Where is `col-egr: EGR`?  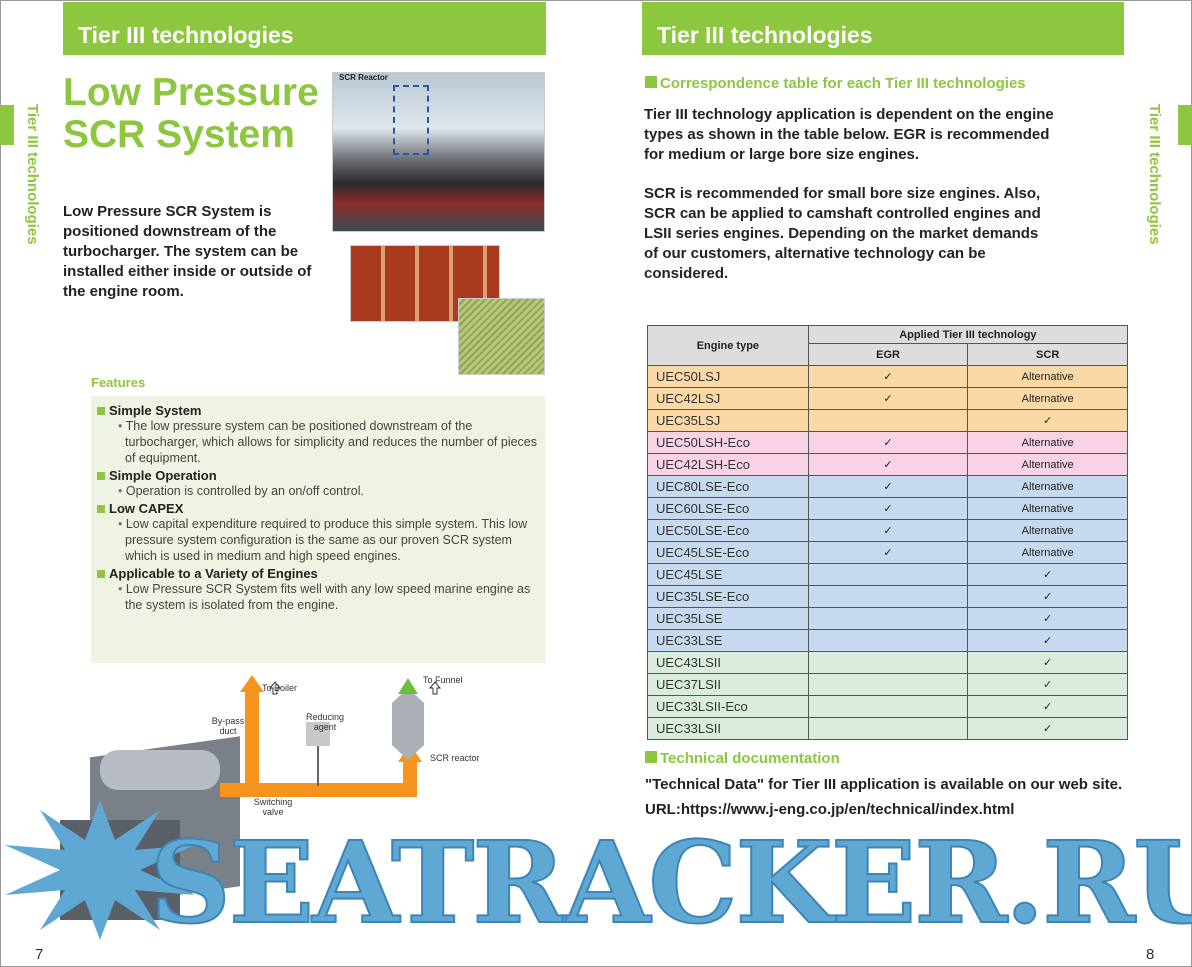 col-egr: EGR is located at coordinates (888, 354).